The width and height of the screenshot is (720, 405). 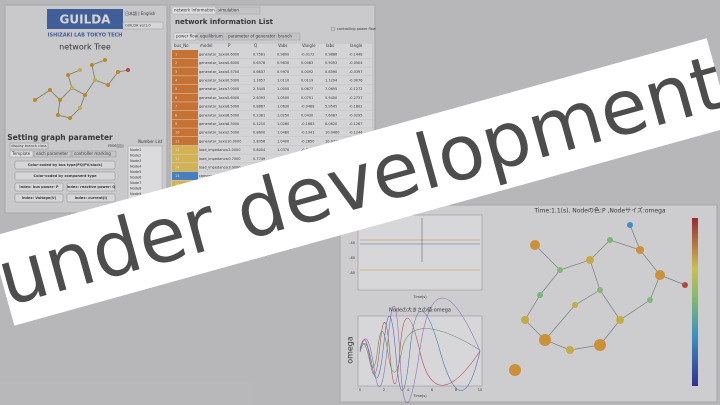 I want to click on number-list-title: Number List, so click(x=150, y=141).